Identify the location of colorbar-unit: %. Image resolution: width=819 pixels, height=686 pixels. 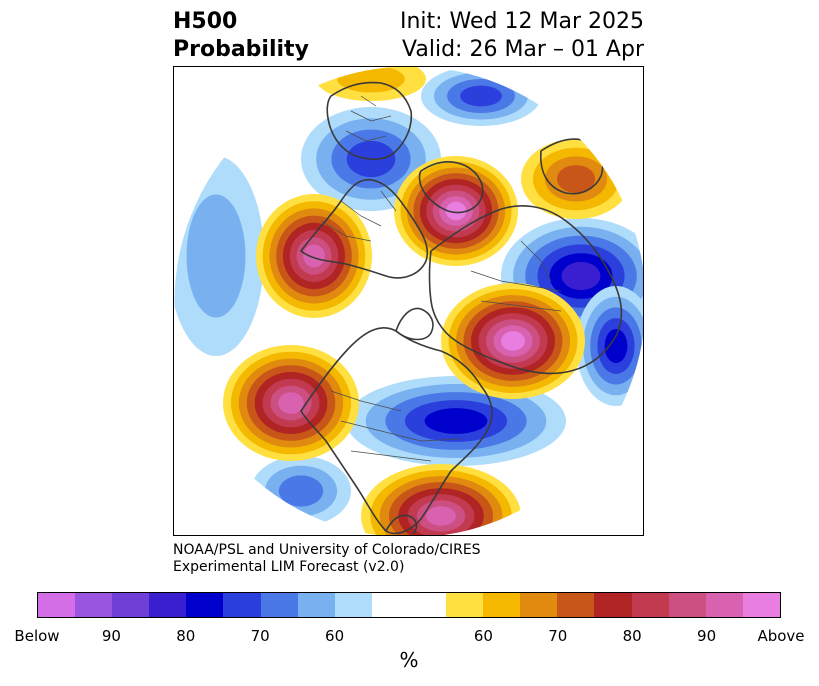
(409, 660).